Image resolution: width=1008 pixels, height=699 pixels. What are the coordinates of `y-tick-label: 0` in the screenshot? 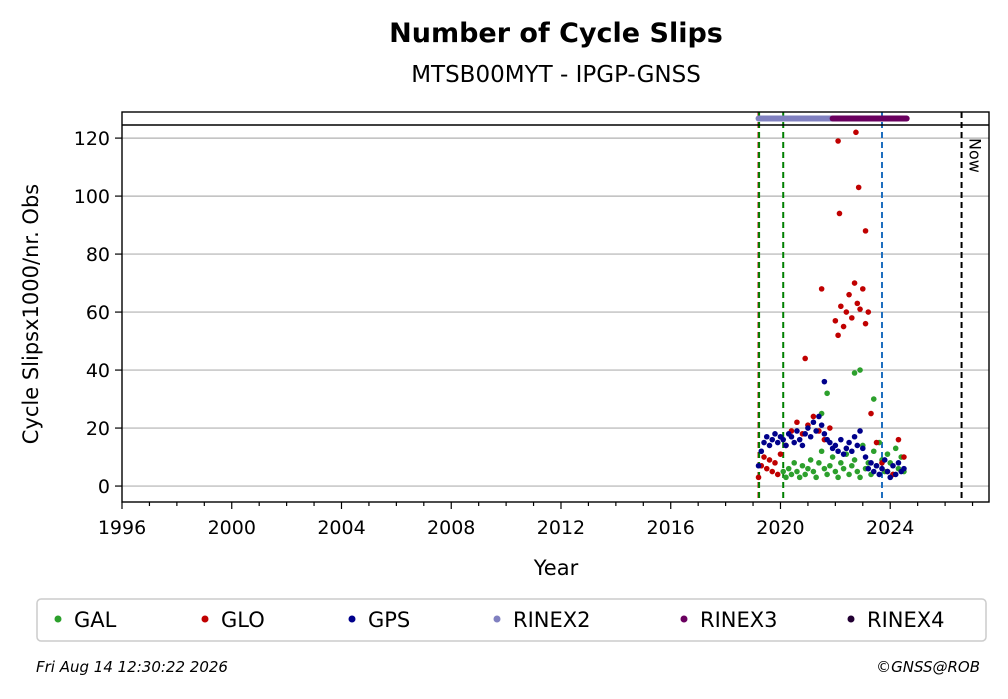 It's located at (104, 487).